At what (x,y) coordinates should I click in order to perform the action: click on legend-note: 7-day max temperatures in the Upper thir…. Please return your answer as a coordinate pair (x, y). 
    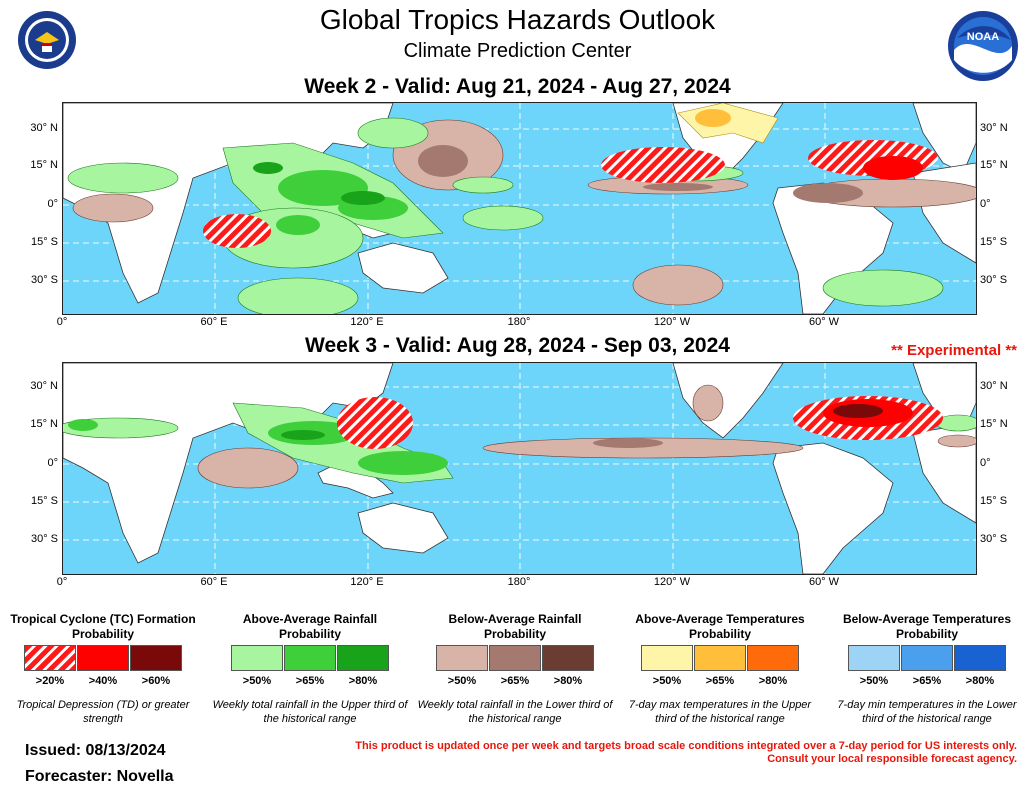
    Looking at the image, I should click on (720, 712).